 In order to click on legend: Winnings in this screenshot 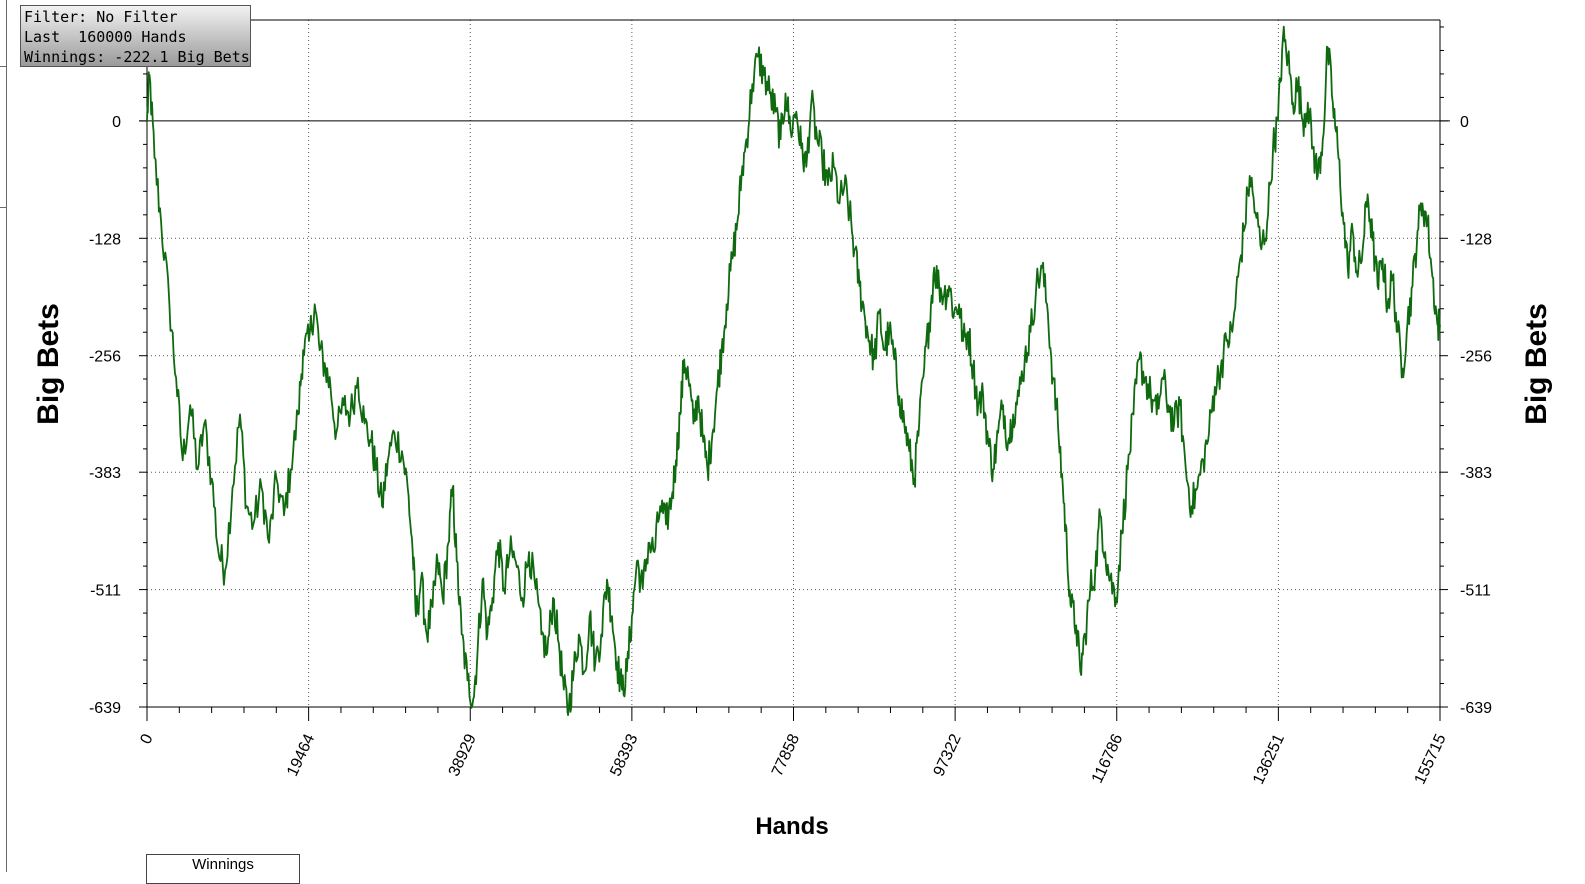, I will do `click(223, 869)`.